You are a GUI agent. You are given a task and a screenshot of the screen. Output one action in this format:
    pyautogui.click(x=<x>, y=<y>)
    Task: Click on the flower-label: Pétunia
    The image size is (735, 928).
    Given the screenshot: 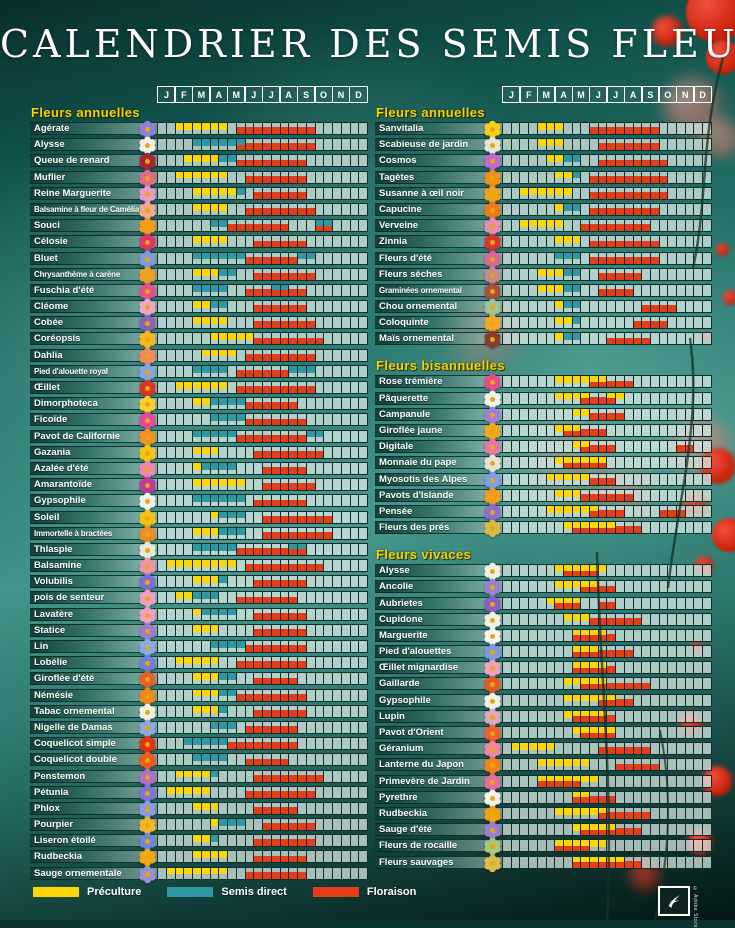 What is the action you would take?
    pyautogui.click(x=93, y=793)
    